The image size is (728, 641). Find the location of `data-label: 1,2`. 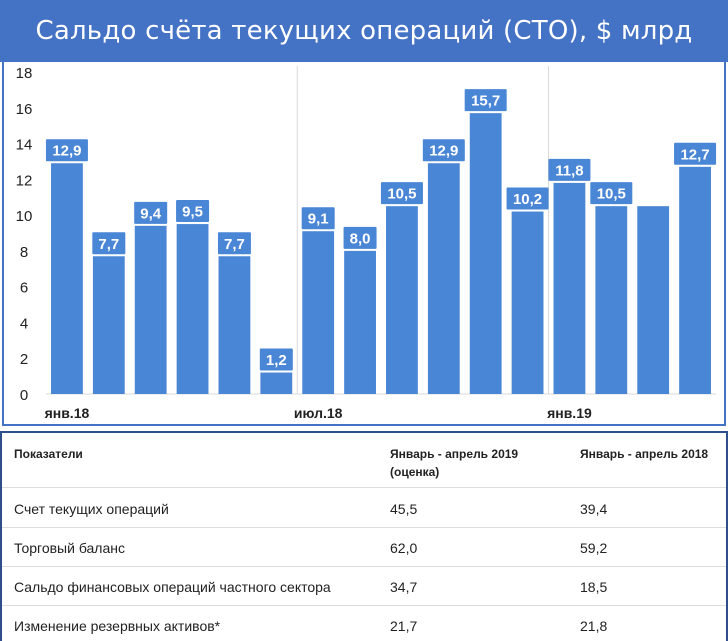

data-label: 1,2 is located at coordinates (276, 360).